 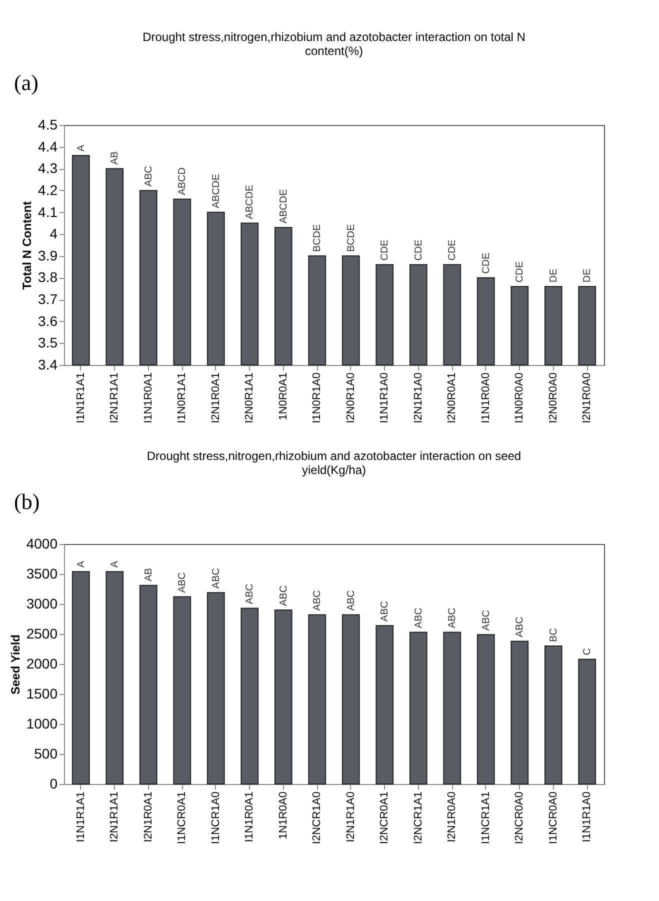 What do you see at coordinates (54, 784) in the screenshot?
I see `y-tick-label: 0` at bounding box center [54, 784].